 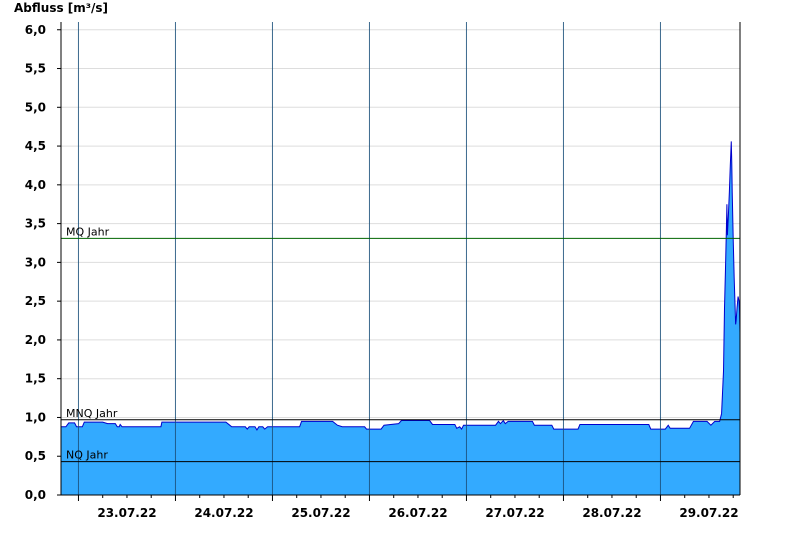 I want to click on x-tick-label: 29.07.22, so click(x=708, y=513).